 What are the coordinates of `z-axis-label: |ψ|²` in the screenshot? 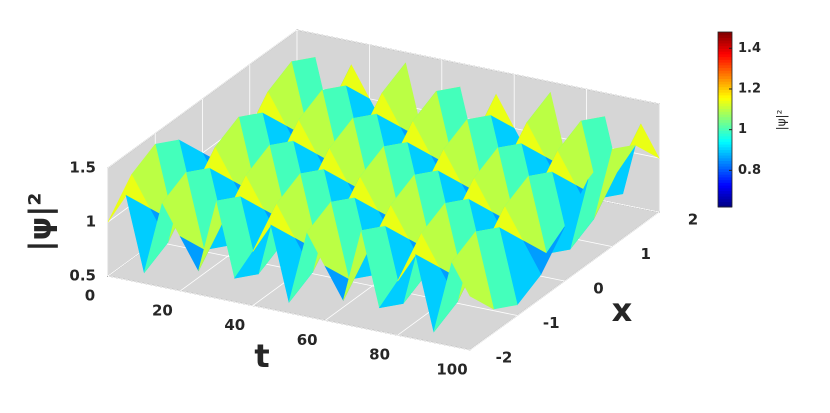 It's located at (41, 222).